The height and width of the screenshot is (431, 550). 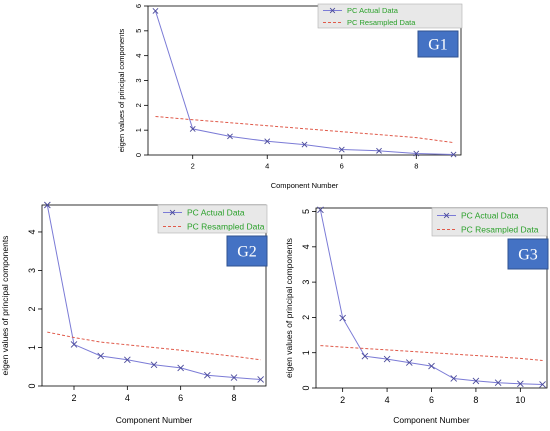 I want to click on chart-badge-label: G2, so click(x=247, y=252).